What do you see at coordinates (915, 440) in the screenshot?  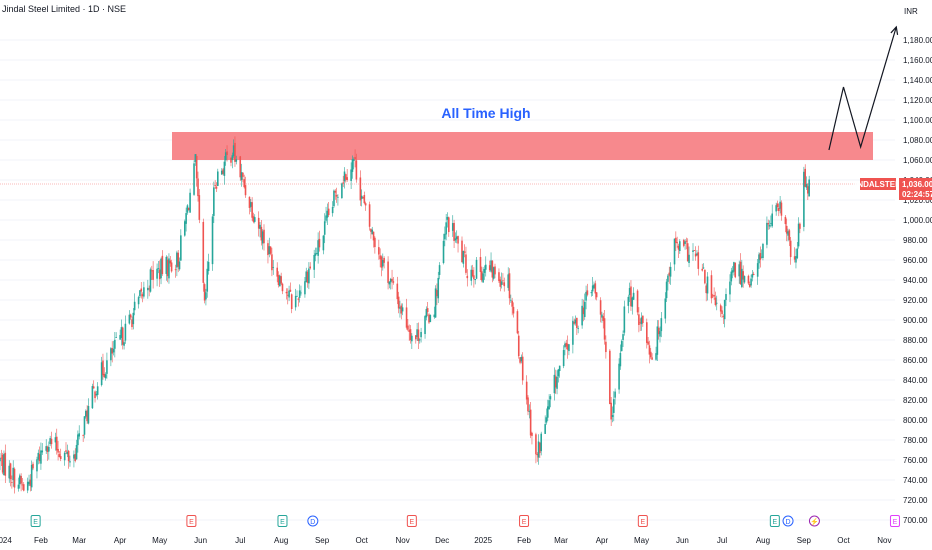 I see `price-tick-label: 780.00` at bounding box center [915, 440].